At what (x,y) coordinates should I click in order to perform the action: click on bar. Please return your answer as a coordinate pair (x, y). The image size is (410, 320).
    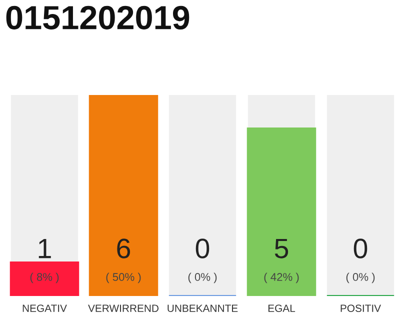
    Looking at the image, I should click on (45, 278).